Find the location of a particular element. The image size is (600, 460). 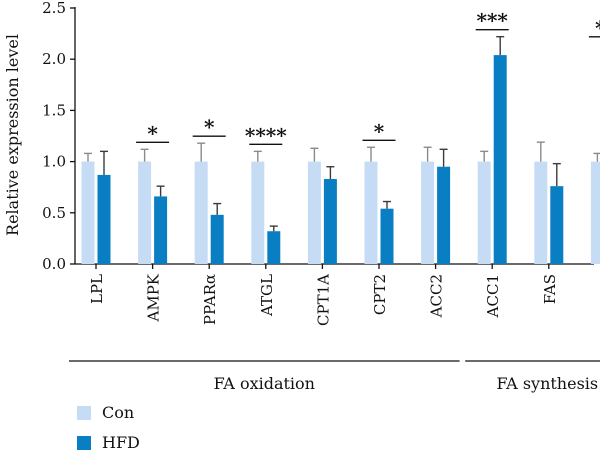

bar-hfd-ACC1 is located at coordinates (500, 159).